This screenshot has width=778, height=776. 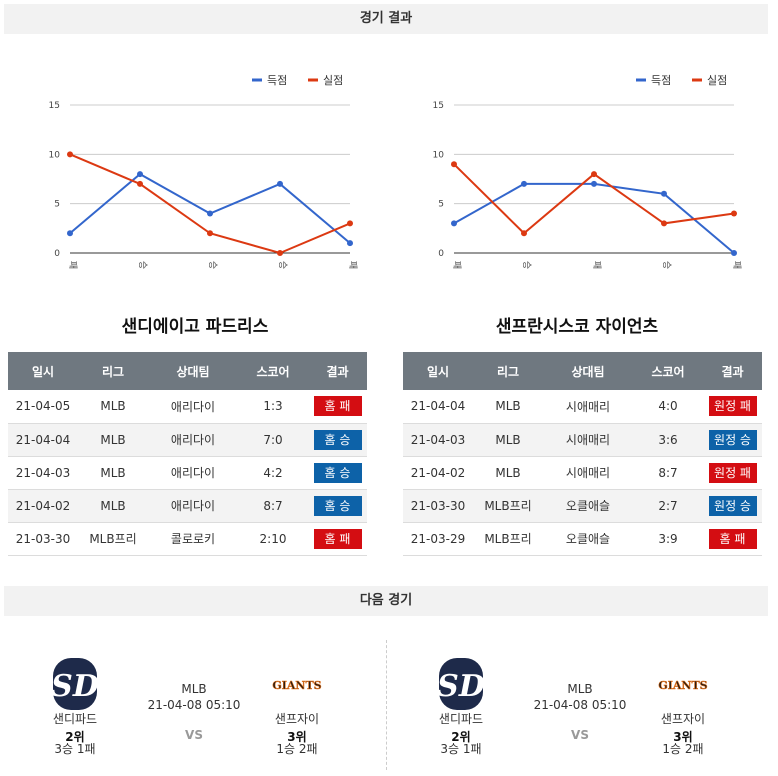 I want to click on vs-label: VS, so click(x=194, y=735).